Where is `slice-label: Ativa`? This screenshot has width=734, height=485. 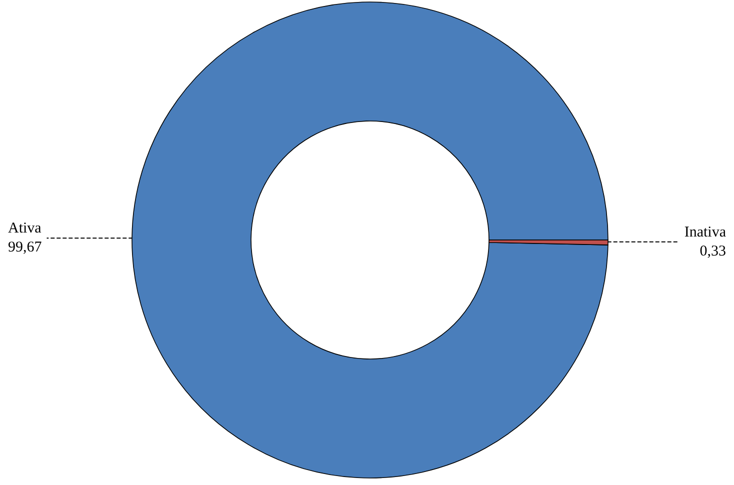 slice-label: Ativa is located at coordinates (25, 228).